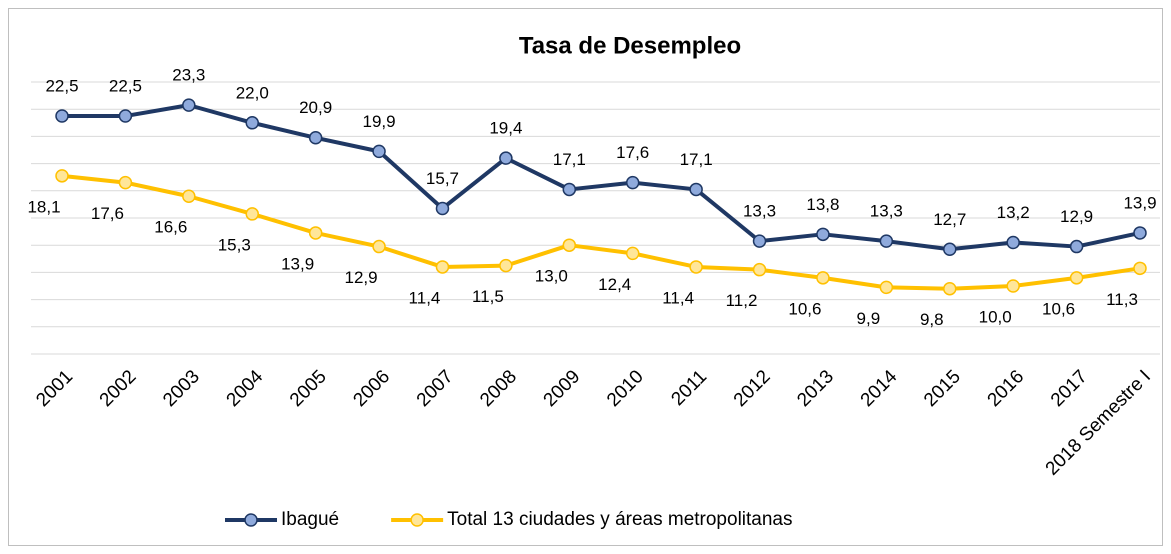 The image size is (1171, 554). I want to click on data-label: 16,6, so click(170, 227).